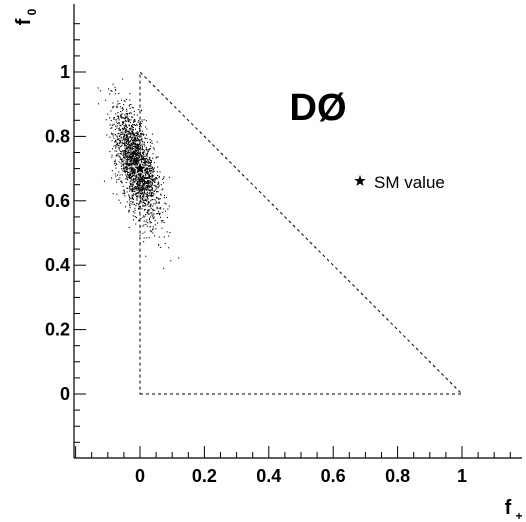 Image resolution: width=526 pixels, height=522 pixels. I want to click on experiment-label: DØ, so click(318, 108).